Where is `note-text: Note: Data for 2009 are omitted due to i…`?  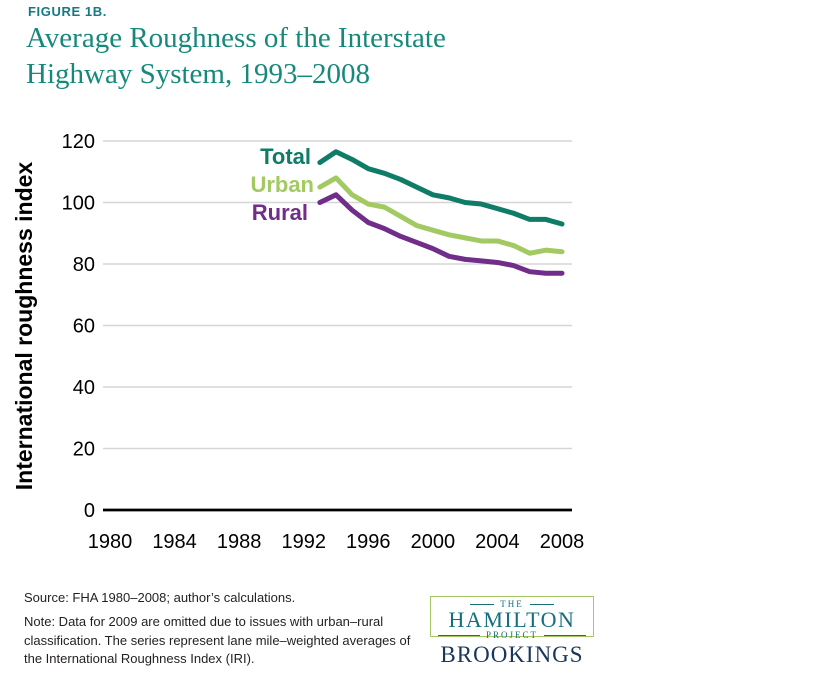 note-text: Note: Data for 2009 are omitted due to i… is located at coordinates (217, 640).